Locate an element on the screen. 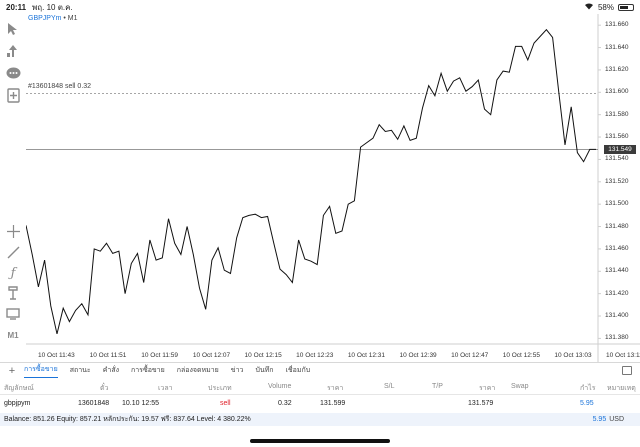  col-type: ประเภท is located at coordinates (220, 388).